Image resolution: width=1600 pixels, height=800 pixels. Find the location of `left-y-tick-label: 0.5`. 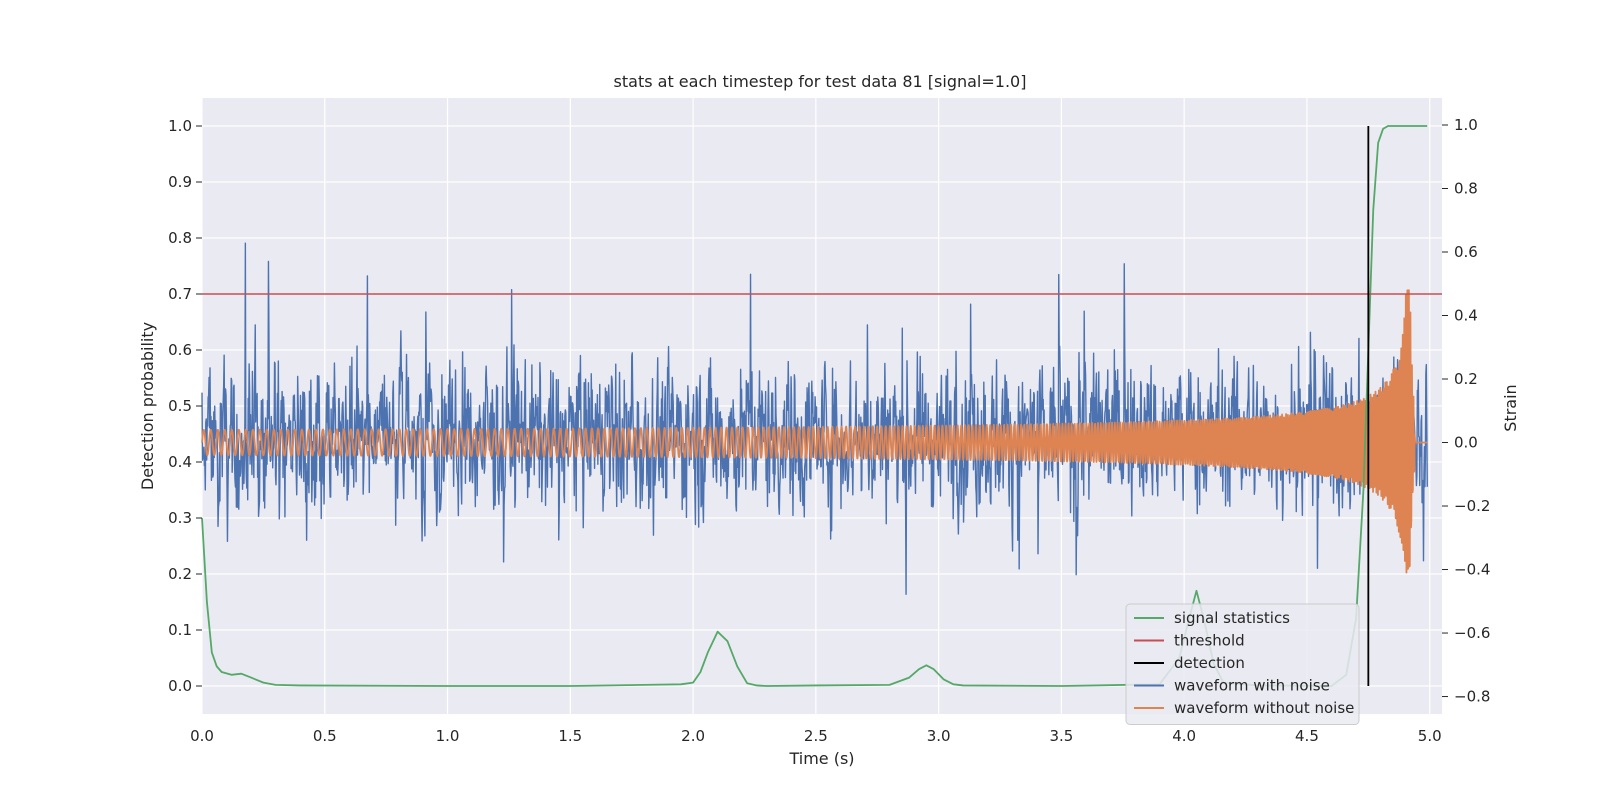

left-y-tick-label: 0.5 is located at coordinates (180, 406).